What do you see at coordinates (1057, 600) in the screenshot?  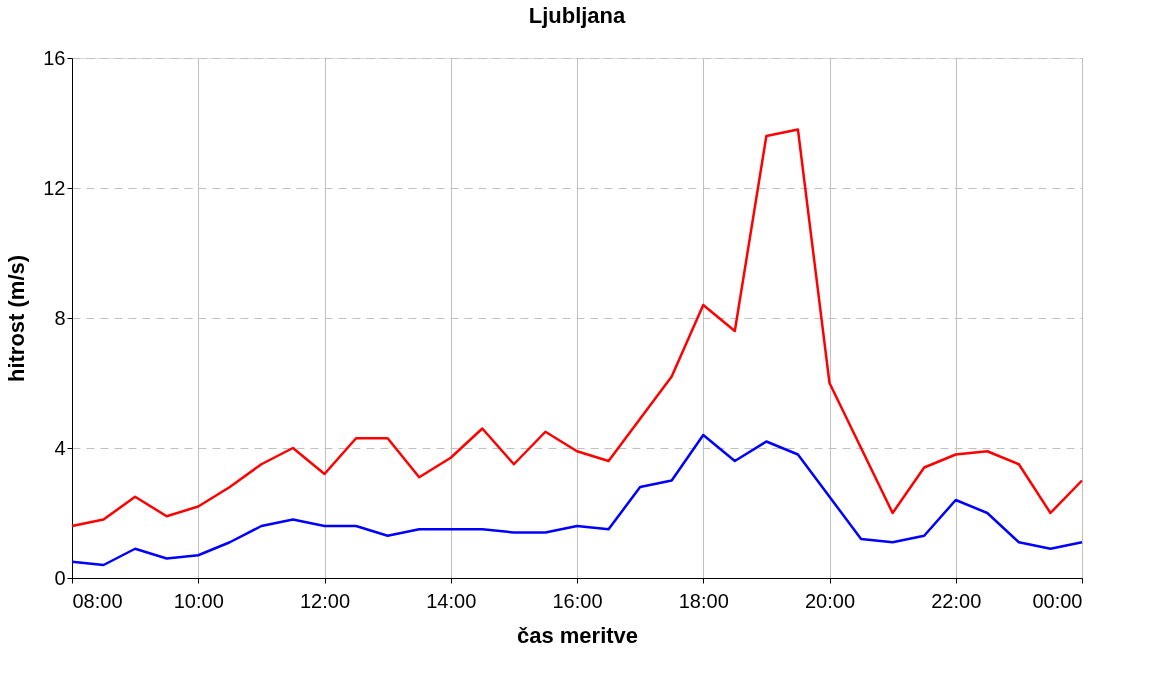 I see `x-tick-label: 00:00` at bounding box center [1057, 600].